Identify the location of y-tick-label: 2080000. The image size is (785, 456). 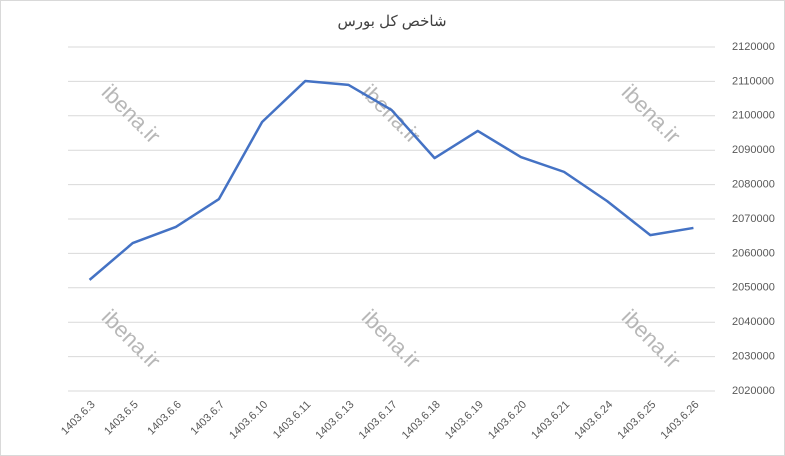
(753, 185).